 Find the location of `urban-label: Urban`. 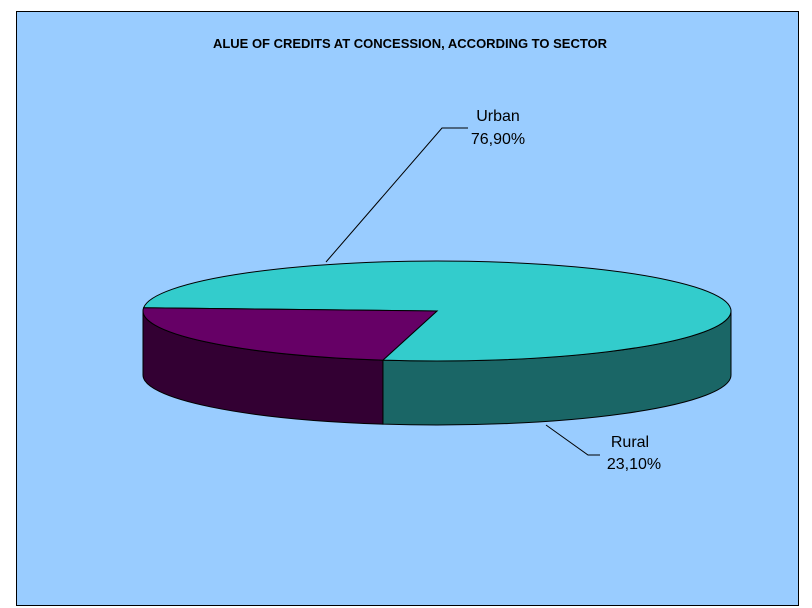

urban-label: Urban is located at coordinates (498, 116).